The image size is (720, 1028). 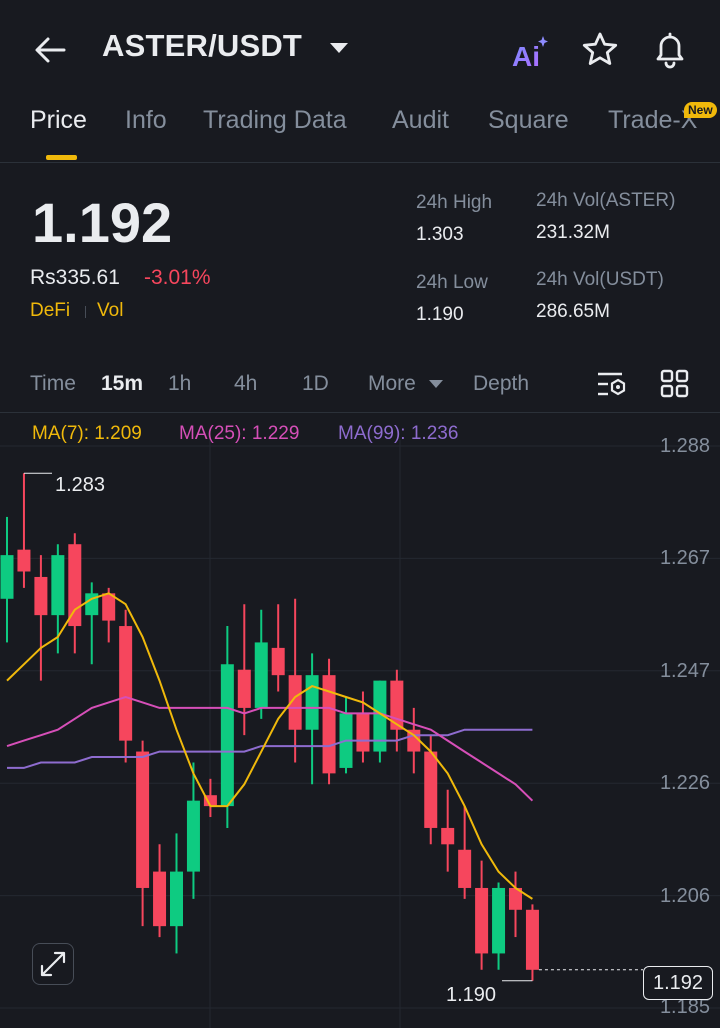 I want to click on tag-divider, so click(x=85, y=312).